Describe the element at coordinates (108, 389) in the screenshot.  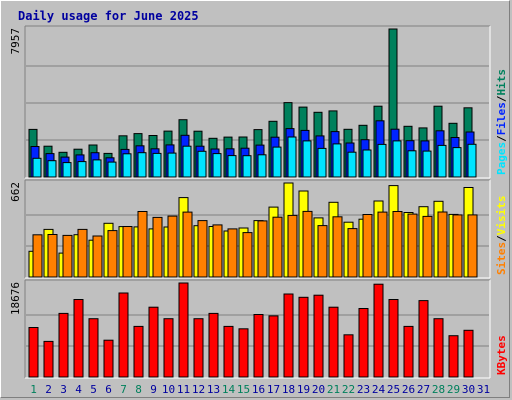
I see `x-tick-label: 6` at that location.